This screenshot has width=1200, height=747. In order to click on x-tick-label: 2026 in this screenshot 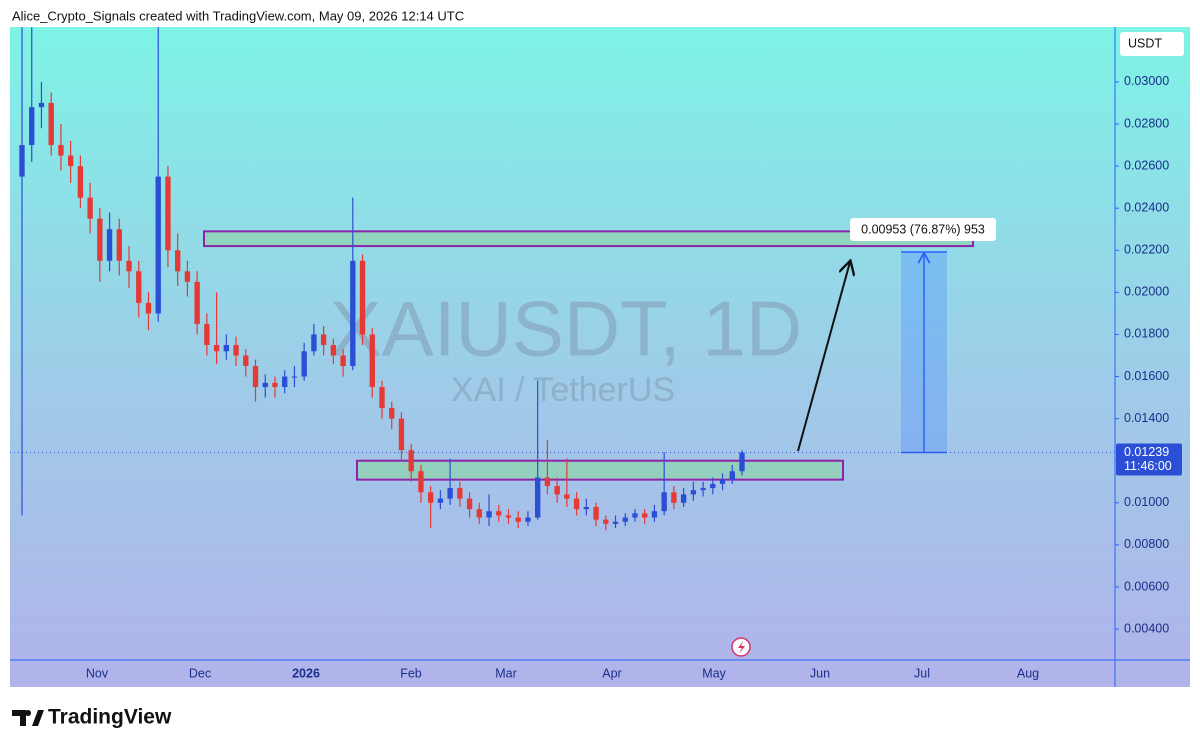, I will do `click(306, 673)`.